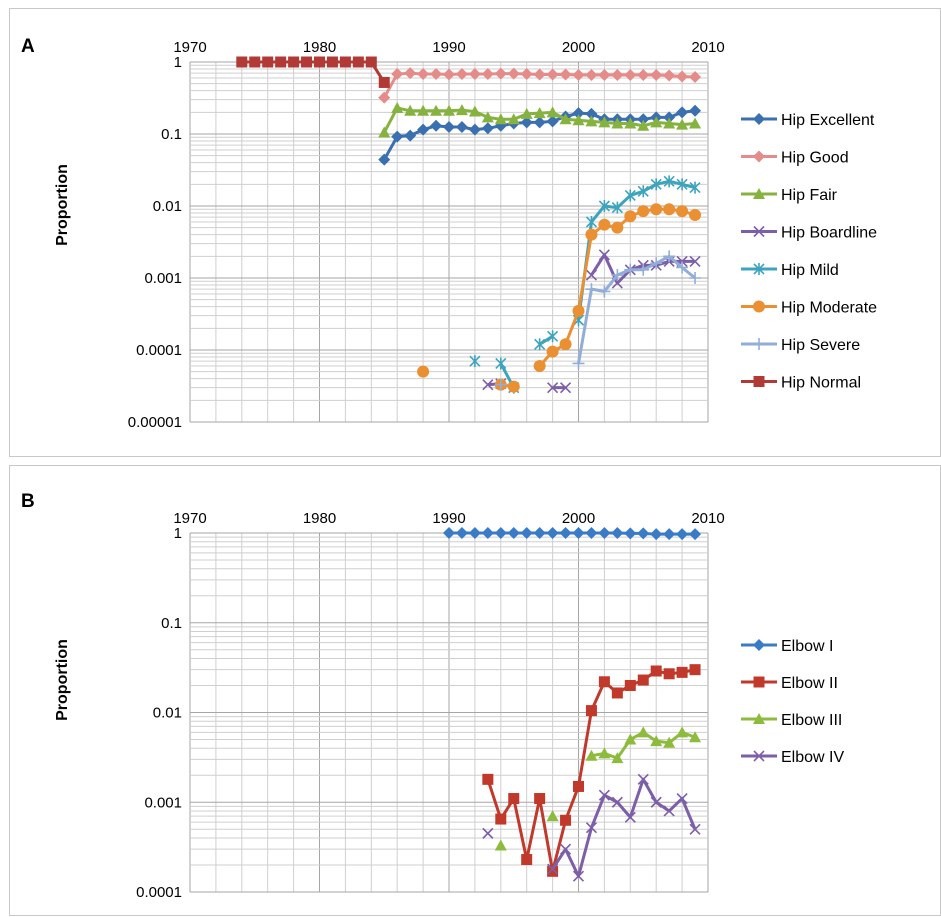 The width and height of the screenshot is (941, 917). I want to click on y-tick-label: 0.1, so click(171, 134).